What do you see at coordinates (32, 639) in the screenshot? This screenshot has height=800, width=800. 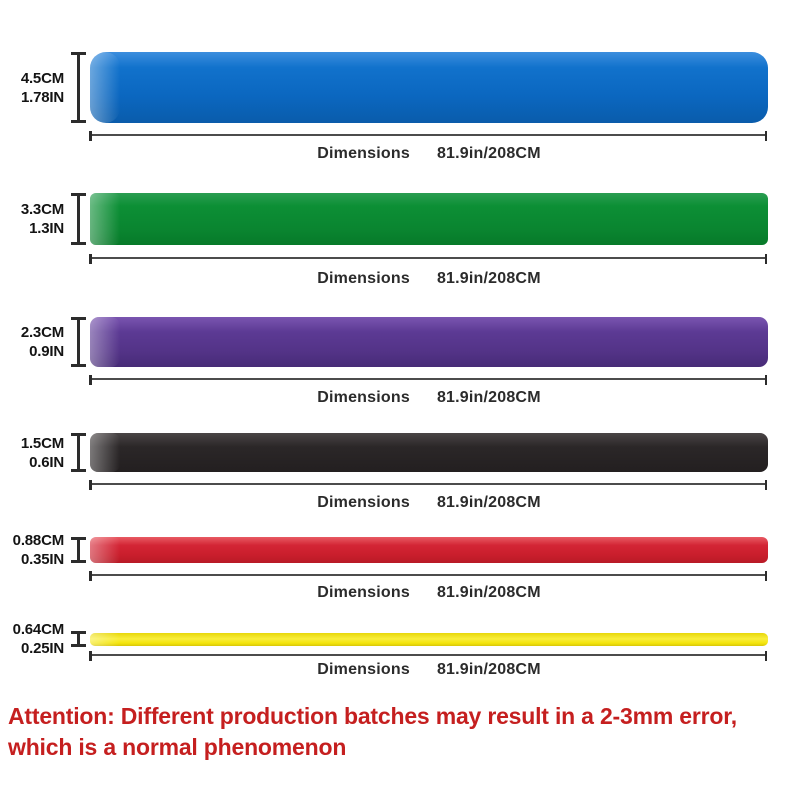 I see `band-width-label: 0.64CM 0.25IN` at bounding box center [32, 639].